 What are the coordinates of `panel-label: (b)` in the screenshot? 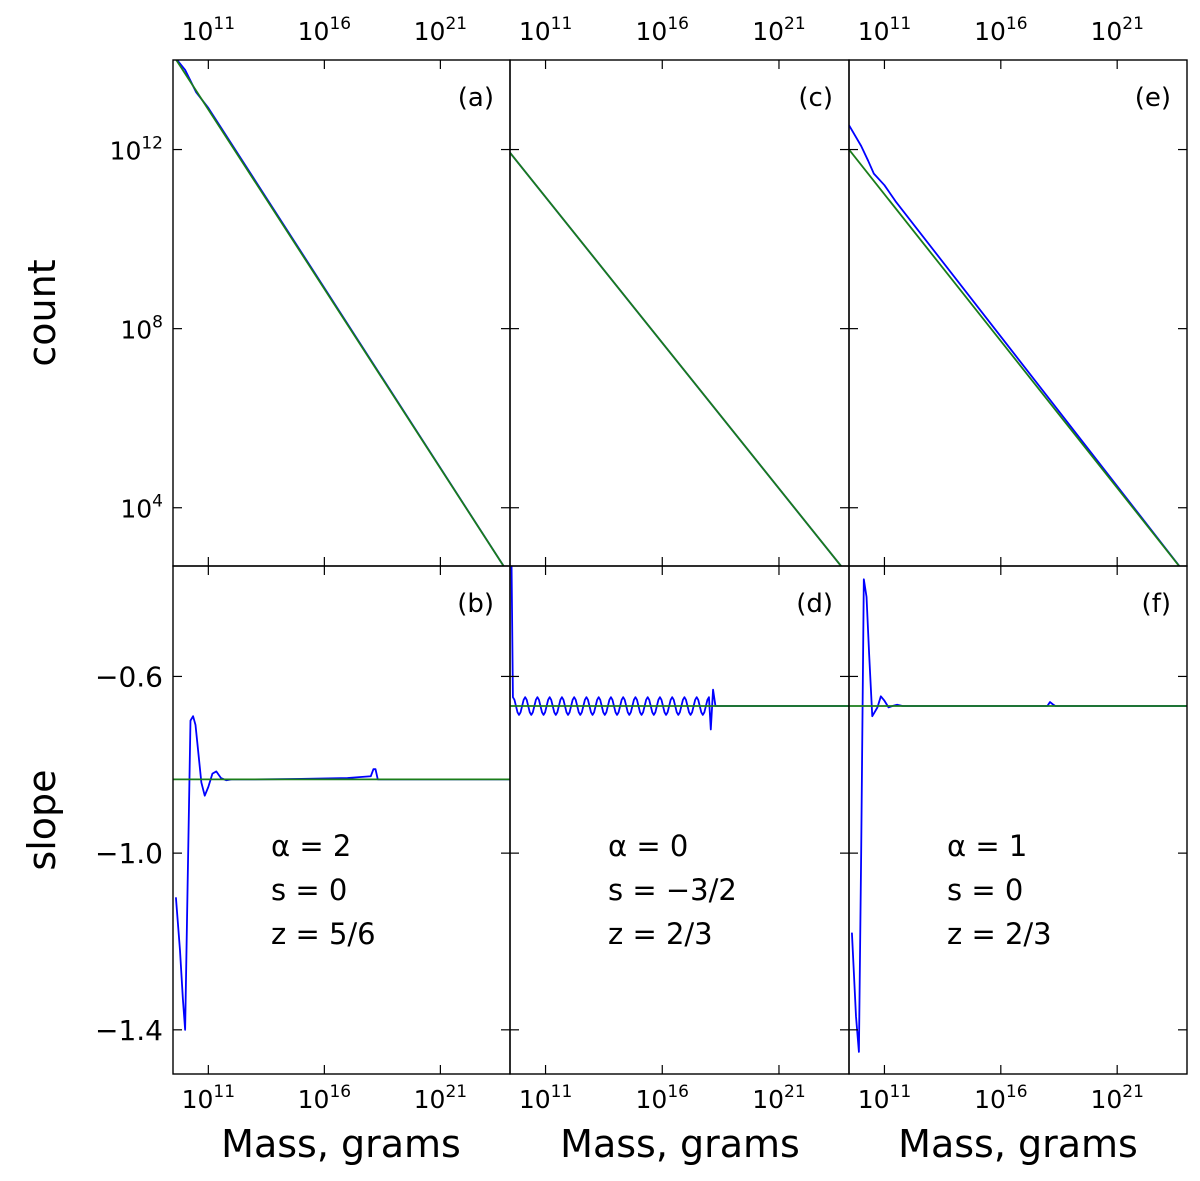 It's located at (475, 604).